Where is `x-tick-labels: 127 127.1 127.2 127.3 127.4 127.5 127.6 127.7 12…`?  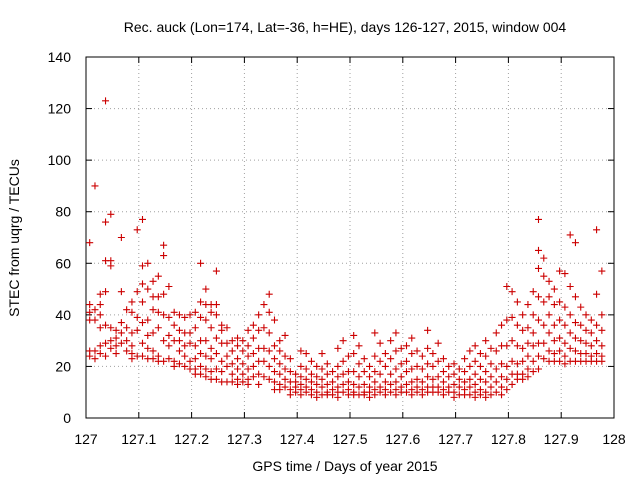
x-tick-labels: 127 127.1 127.2 127.3 127.4 127.5 127.6 127.7 12… is located at coordinates (350, 439).